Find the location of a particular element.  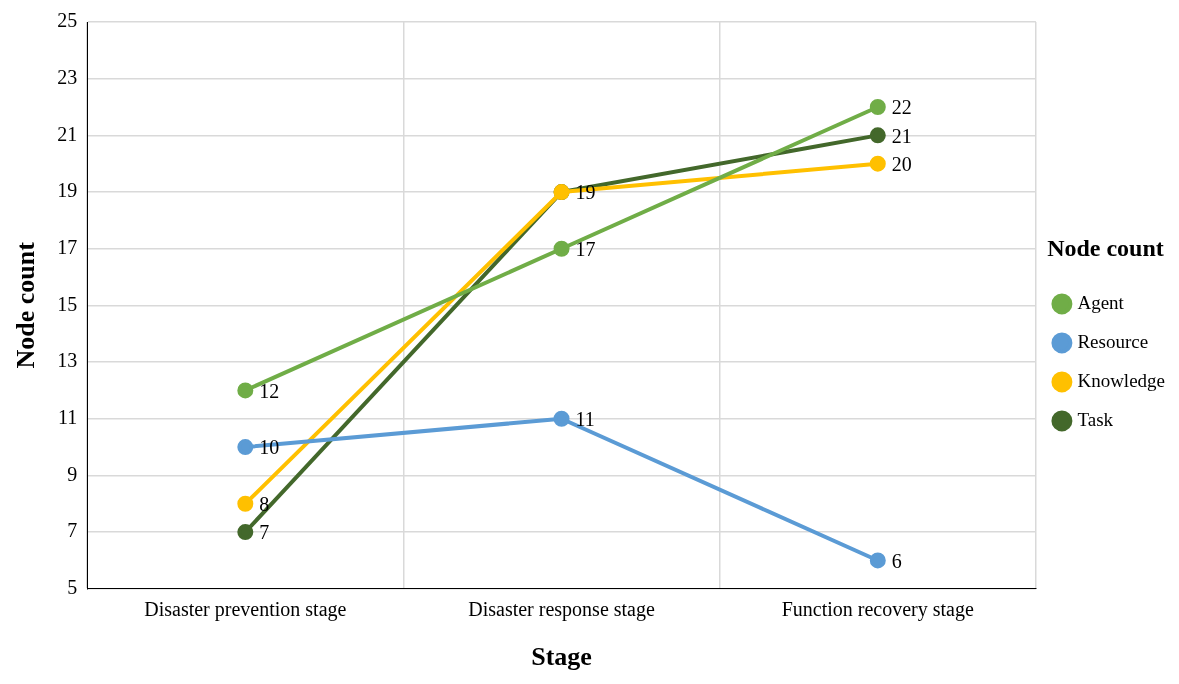

y-tick-label: 15 is located at coordinates (67, 303).